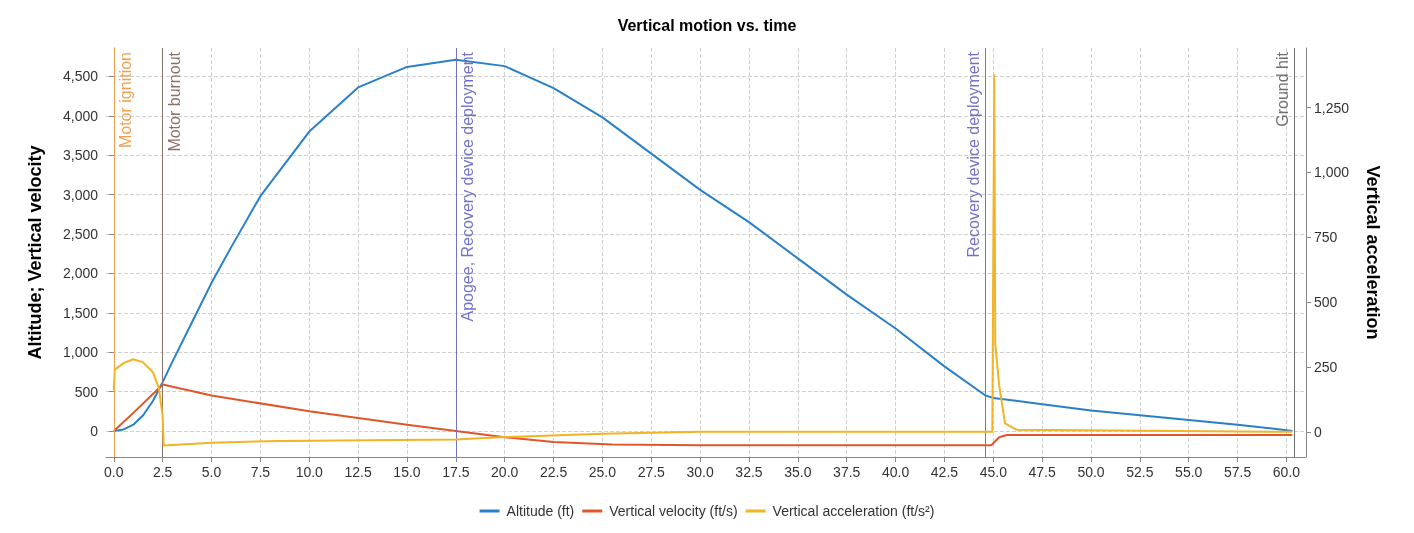  I want to click on y2-axis-title: Vertical acceleration, so click(1373, 252).